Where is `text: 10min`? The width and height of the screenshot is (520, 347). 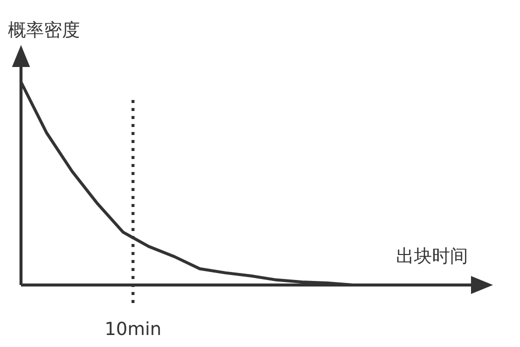
text: 10min is located at coordinates (133, 329).